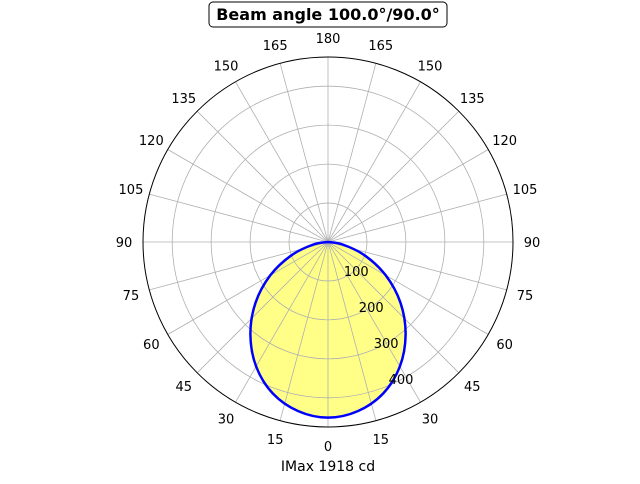  I want to click on r-tick-label: 300, so click(386, 344).